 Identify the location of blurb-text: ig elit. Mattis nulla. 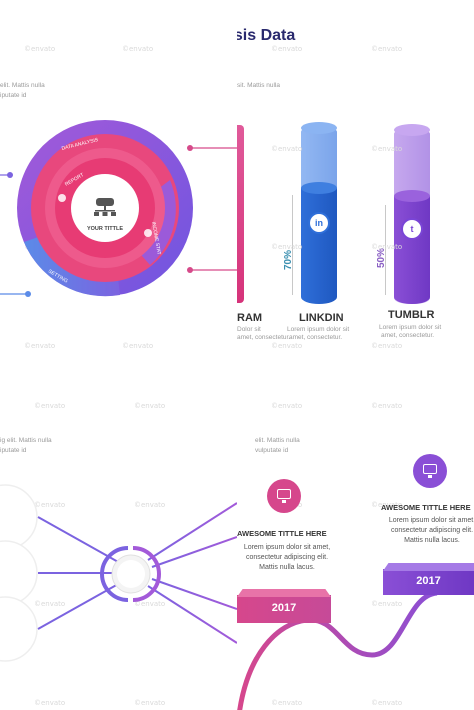
(26, 440).